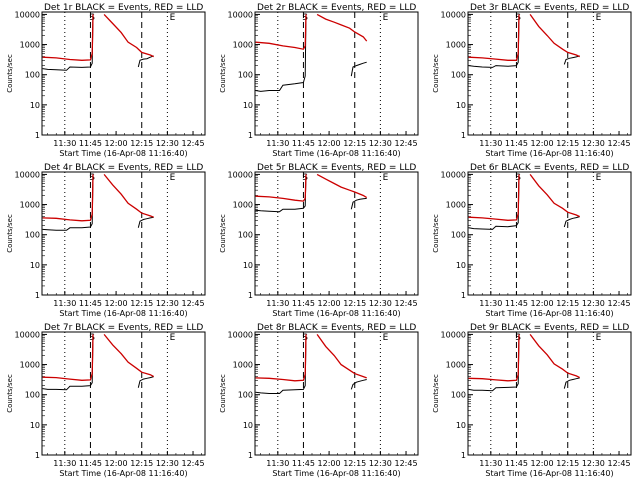 The height and width of the screenshot is (480, 640). I want to click on panel-title: Det 7r BLACK = Events, RED = LLD, so click(123, 328).